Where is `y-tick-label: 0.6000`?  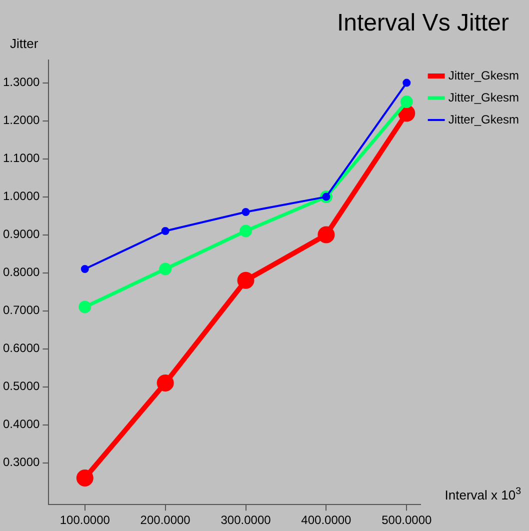
y-tick-label: 0.6000 is located at coordinates (21, 348).